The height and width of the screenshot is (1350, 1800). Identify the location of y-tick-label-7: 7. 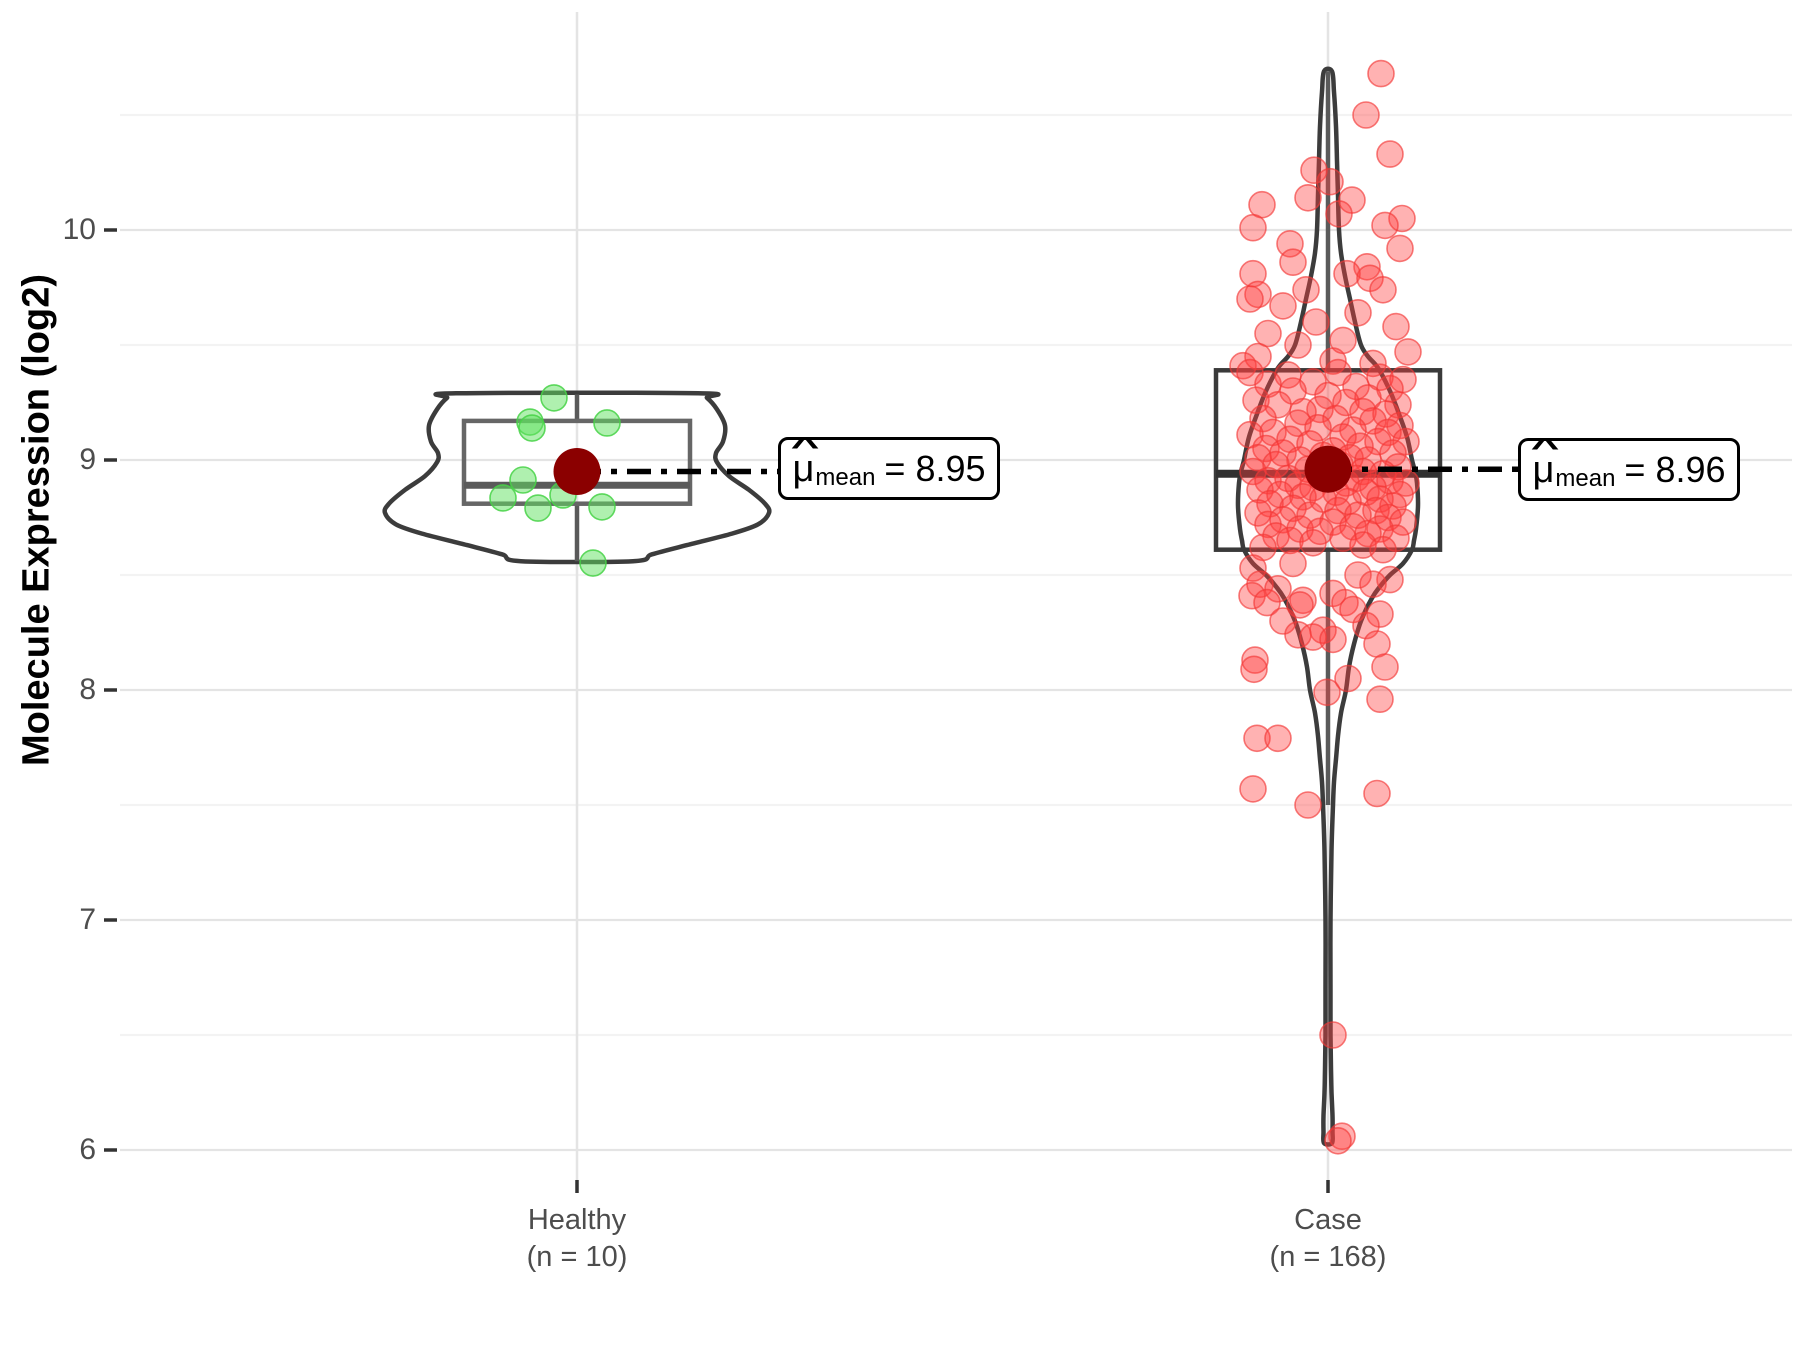
(87, 919).